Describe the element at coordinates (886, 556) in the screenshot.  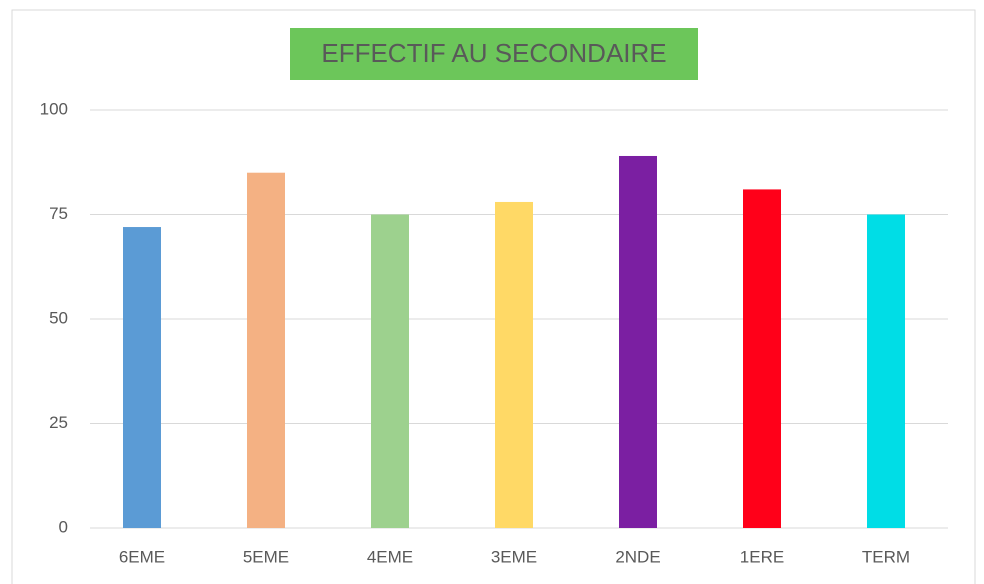
I see `x-tick-label: TERM` at that location.